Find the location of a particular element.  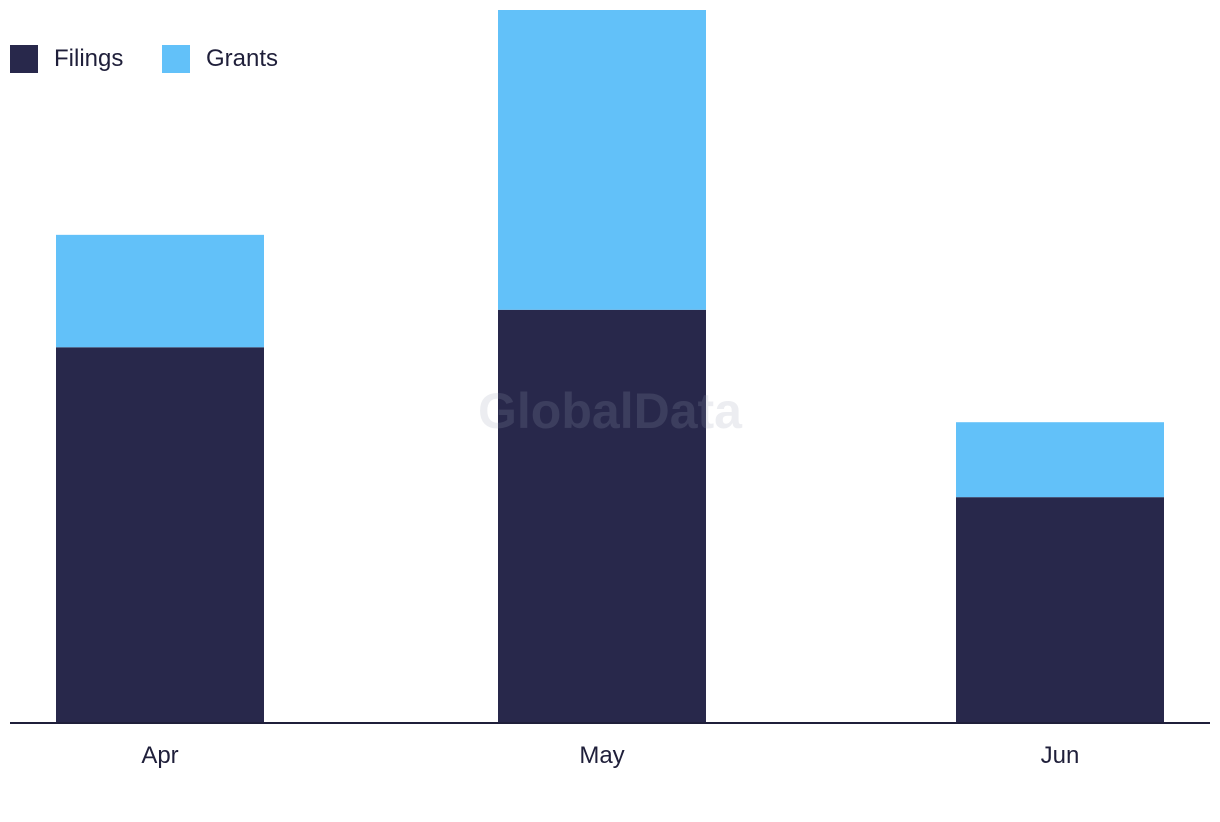

bar-grants-may is located at coordinates (602, 160).